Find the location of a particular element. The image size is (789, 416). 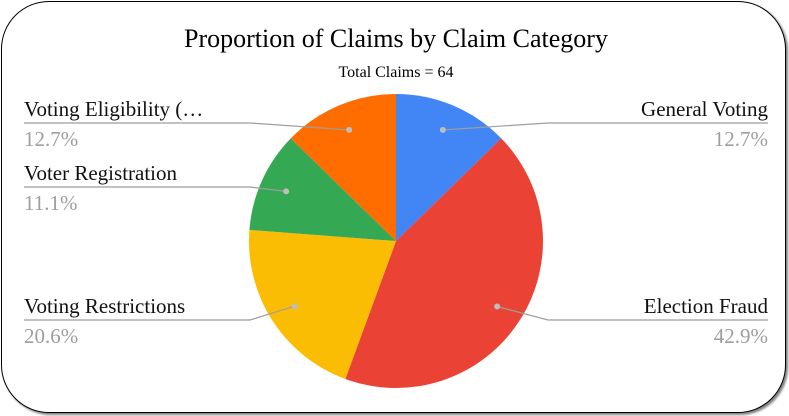

slice-percent-label: 11.1% is located at coordinates (50, 203).